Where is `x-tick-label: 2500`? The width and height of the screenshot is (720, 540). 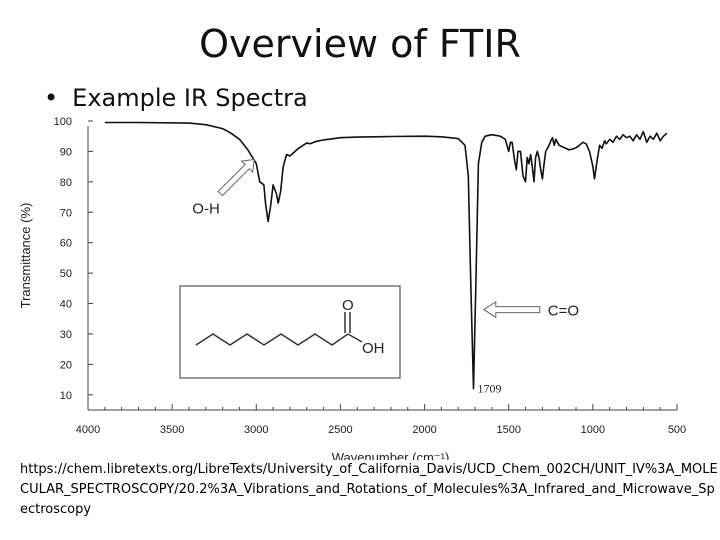
x-tick-label: 2500 is located at coordinates (340, 430).